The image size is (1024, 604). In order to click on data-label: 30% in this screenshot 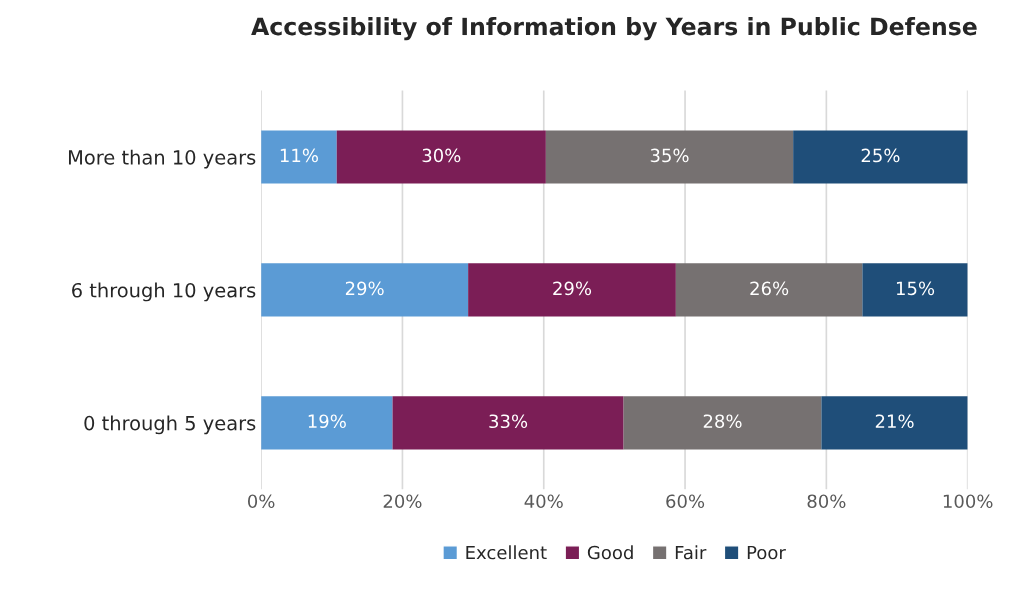, I will do `click(441, 155)`.